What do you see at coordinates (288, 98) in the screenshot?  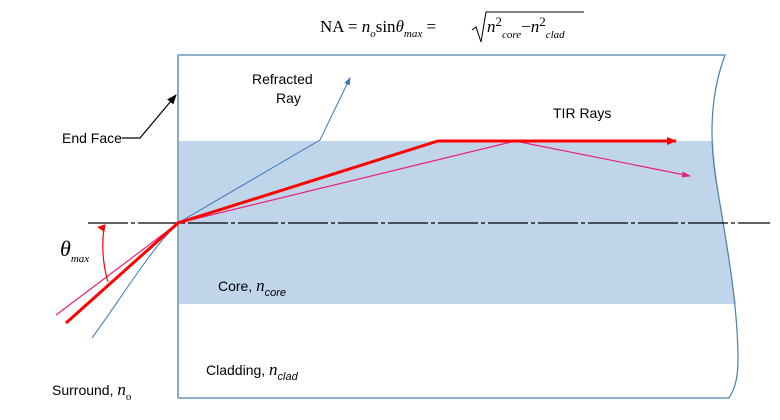 I see `refracted-ray-label-line2: Ray` at bounding box center [288, 98].